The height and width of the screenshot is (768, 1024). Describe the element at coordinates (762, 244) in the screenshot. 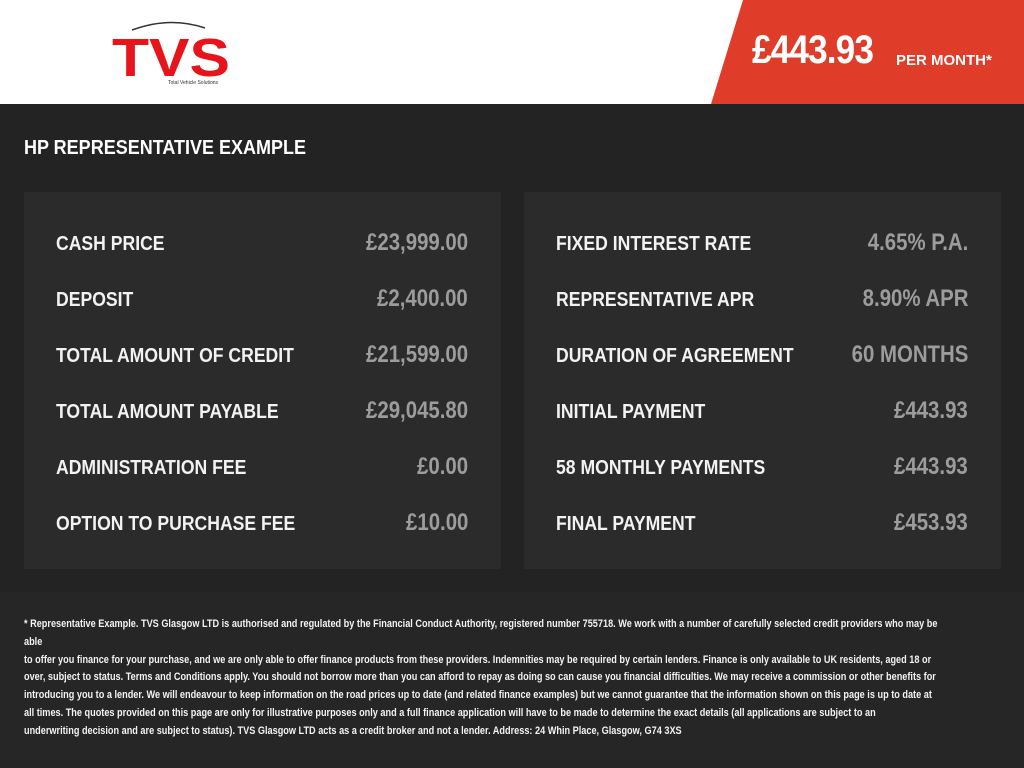

I see `finance-row: FIXED INTEREST RATE 4.65% P.A.` at that location.